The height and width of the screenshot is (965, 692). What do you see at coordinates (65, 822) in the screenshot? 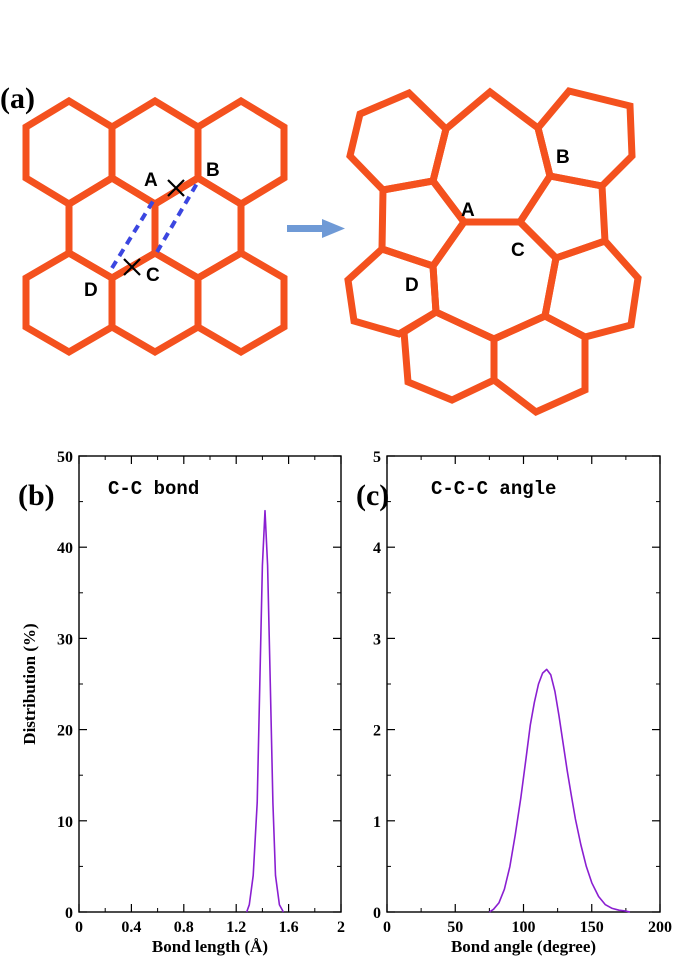
I see `y-tick-label: 10` at bounding box center [65, 822].